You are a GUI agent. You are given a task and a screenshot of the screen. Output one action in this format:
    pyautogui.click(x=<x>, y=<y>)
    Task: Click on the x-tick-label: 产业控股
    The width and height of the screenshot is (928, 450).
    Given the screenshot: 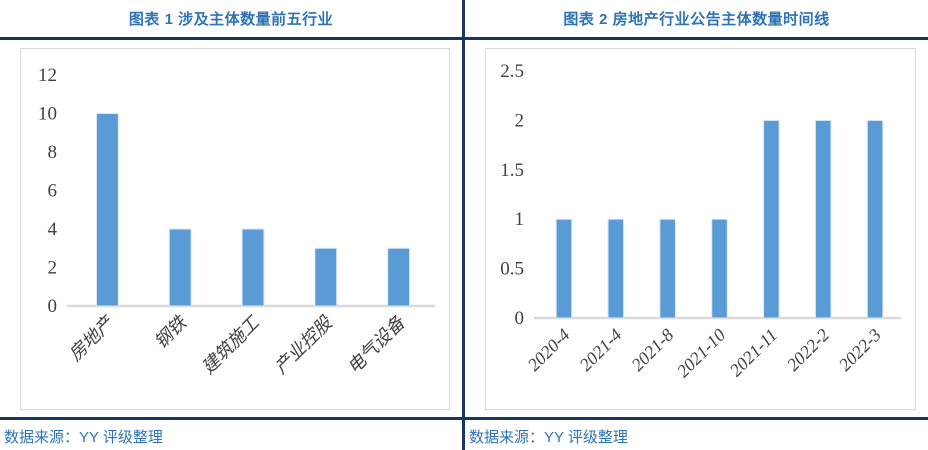 What is the action you would take?
    pyautogui.click(x=304, y=344)
    